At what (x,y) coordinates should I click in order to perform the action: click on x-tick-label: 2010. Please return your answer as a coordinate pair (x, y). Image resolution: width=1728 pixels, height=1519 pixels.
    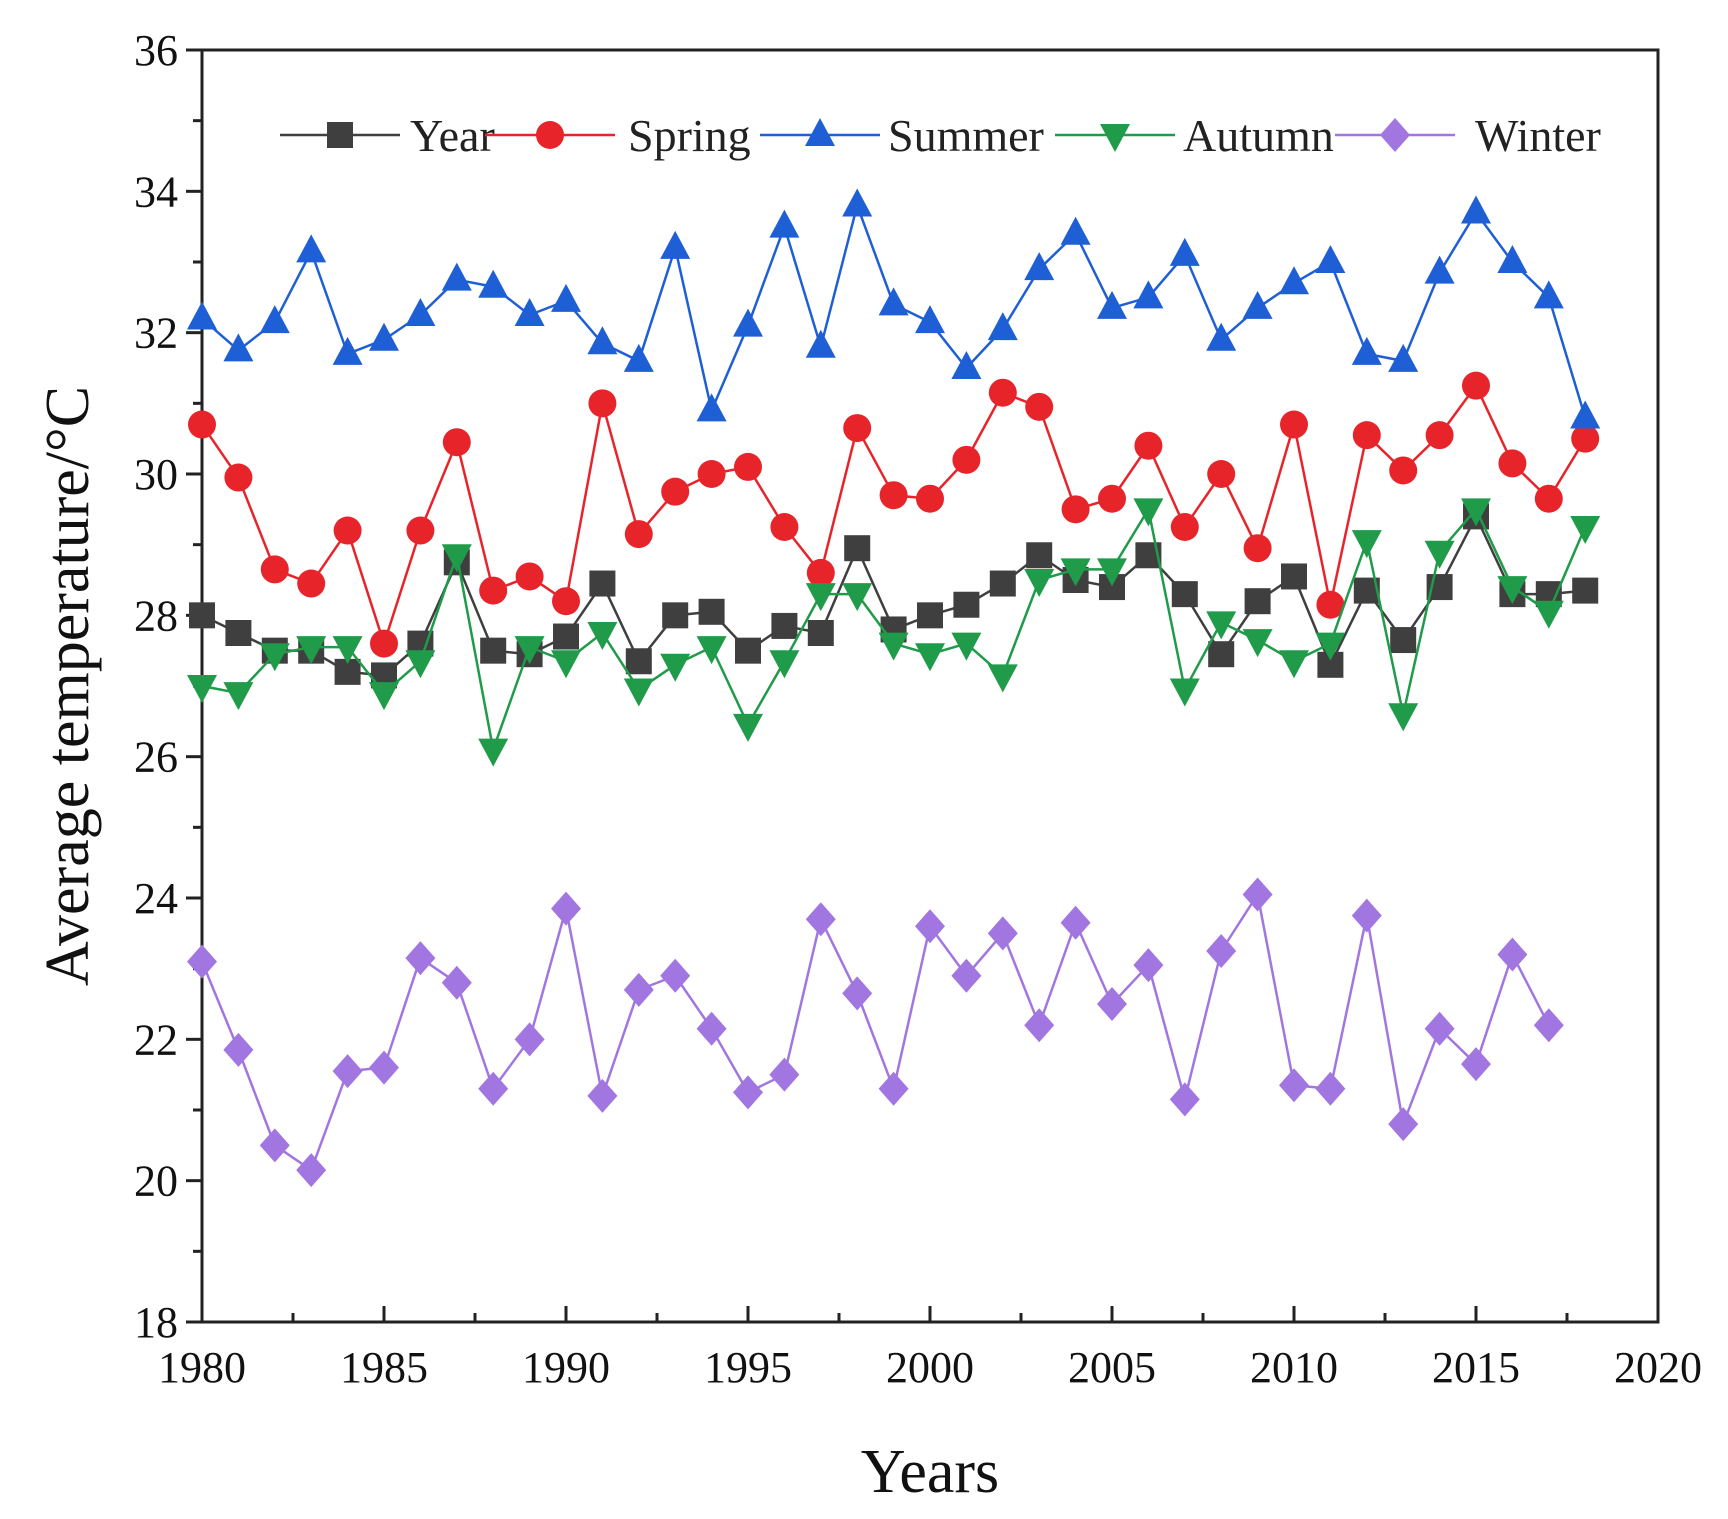
    Looking at the image, I should click on (1294, 1367).